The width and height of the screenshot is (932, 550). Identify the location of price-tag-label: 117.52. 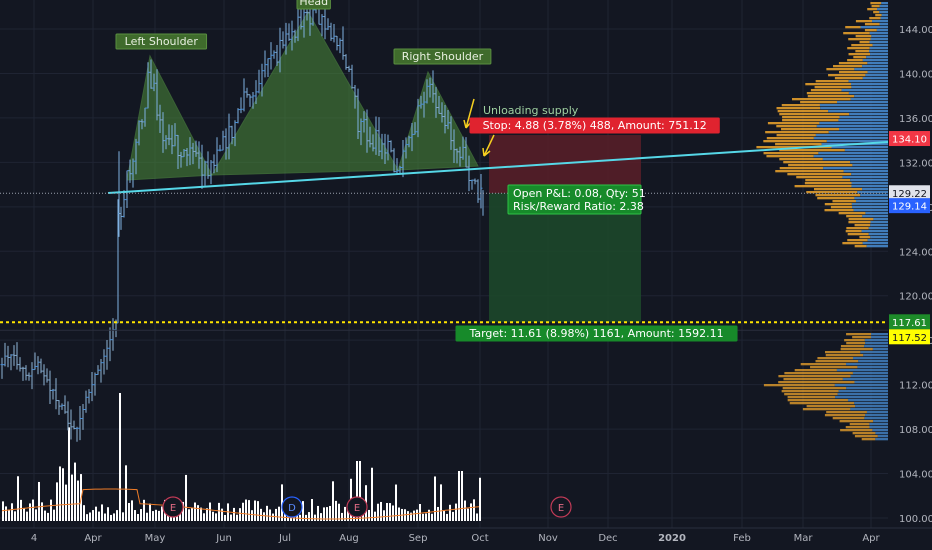
(909, 338).